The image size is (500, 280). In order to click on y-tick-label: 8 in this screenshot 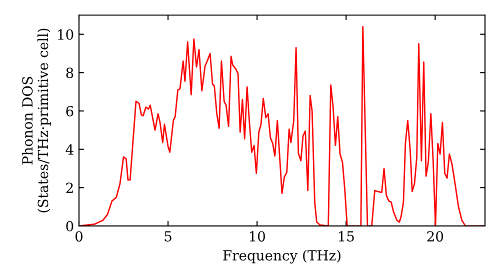, I will do `click(70, 73)`.